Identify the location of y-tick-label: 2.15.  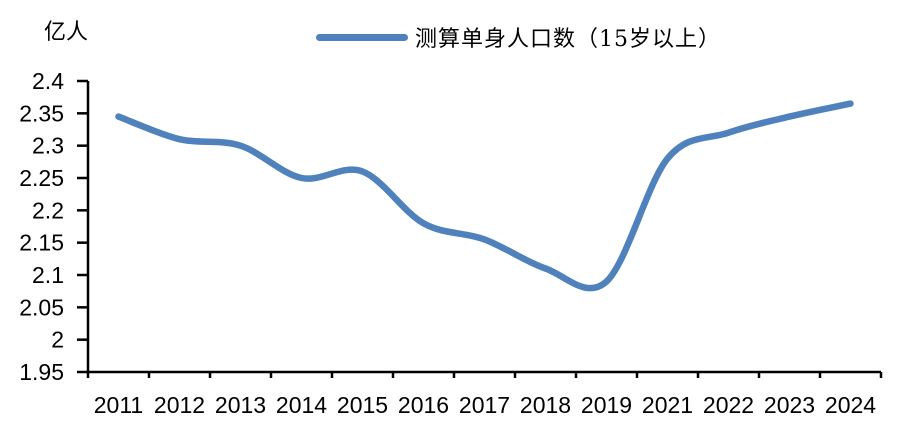
(41, 243).